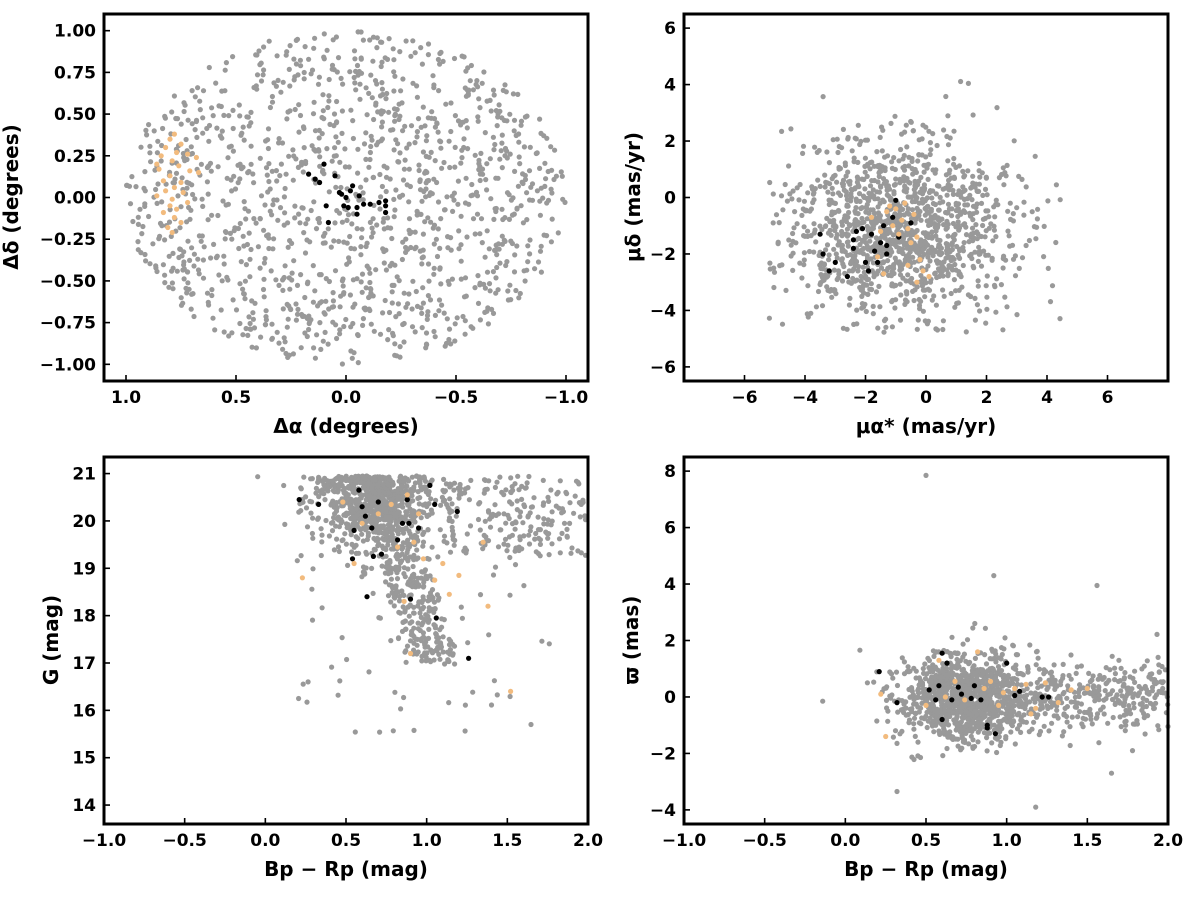  I want to click on y-tick-label: −1.00, so click(68, 365).